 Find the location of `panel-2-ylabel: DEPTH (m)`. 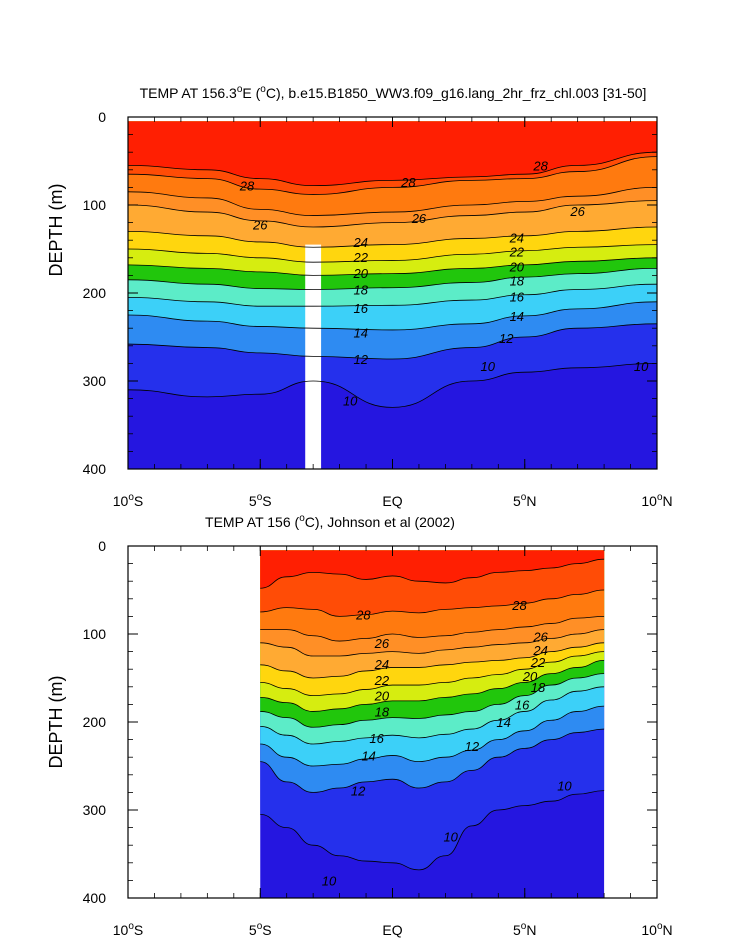

panel-2-ylabel: DEPTH (m) is located at coordinates (56, 722).